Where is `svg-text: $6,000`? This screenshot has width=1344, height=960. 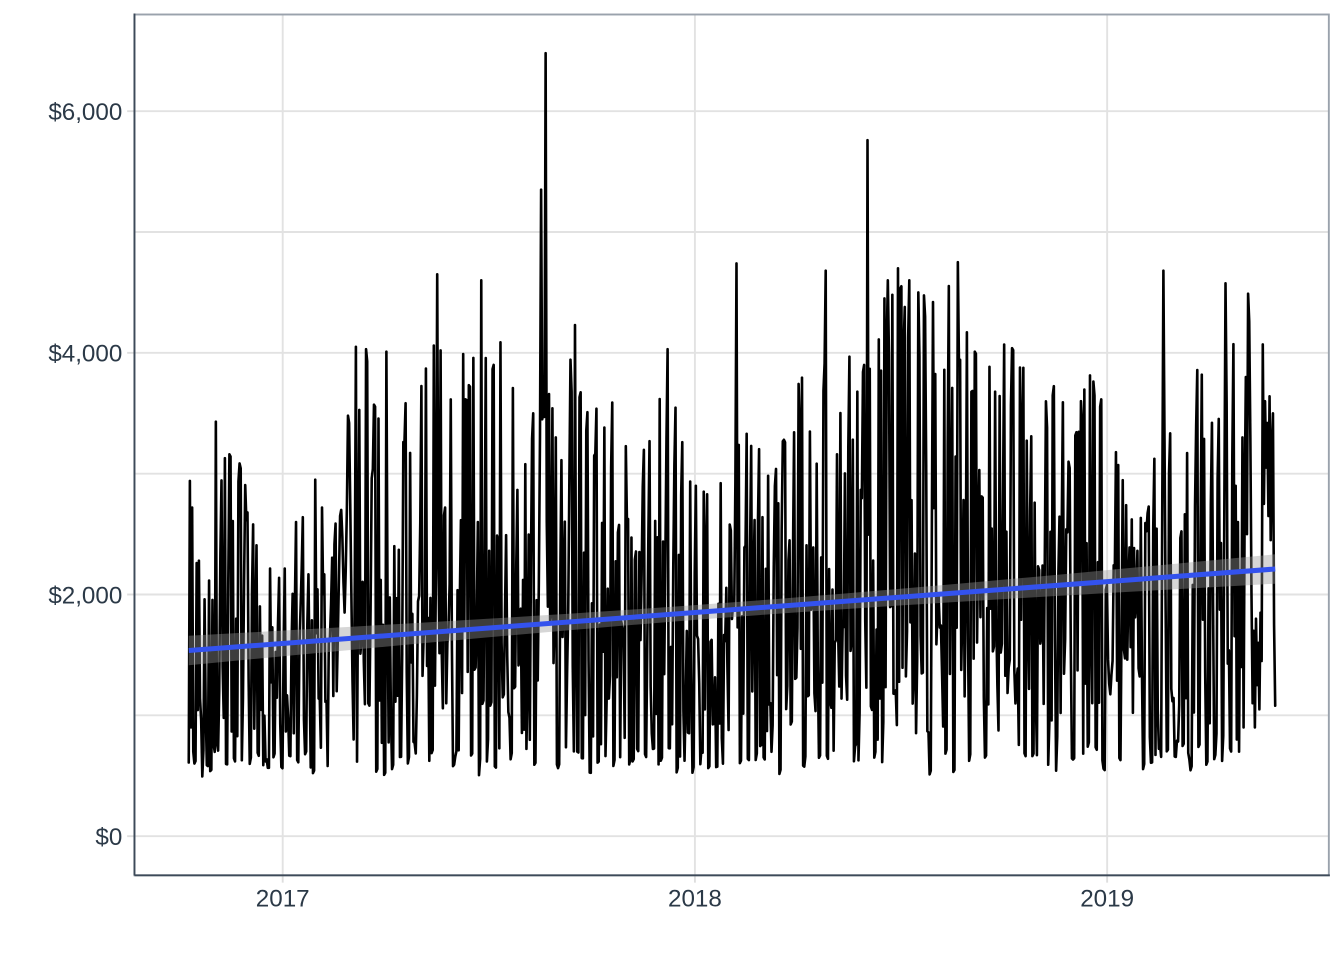
svg-text: $6,000 is located at coordinates (85, 112).